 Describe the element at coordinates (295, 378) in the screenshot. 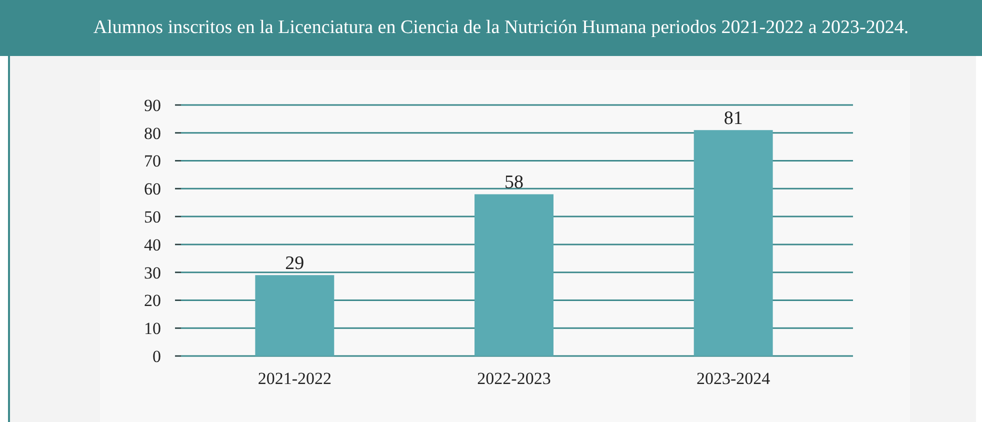

I see `x-tick-label: 2021-2022` at that location.